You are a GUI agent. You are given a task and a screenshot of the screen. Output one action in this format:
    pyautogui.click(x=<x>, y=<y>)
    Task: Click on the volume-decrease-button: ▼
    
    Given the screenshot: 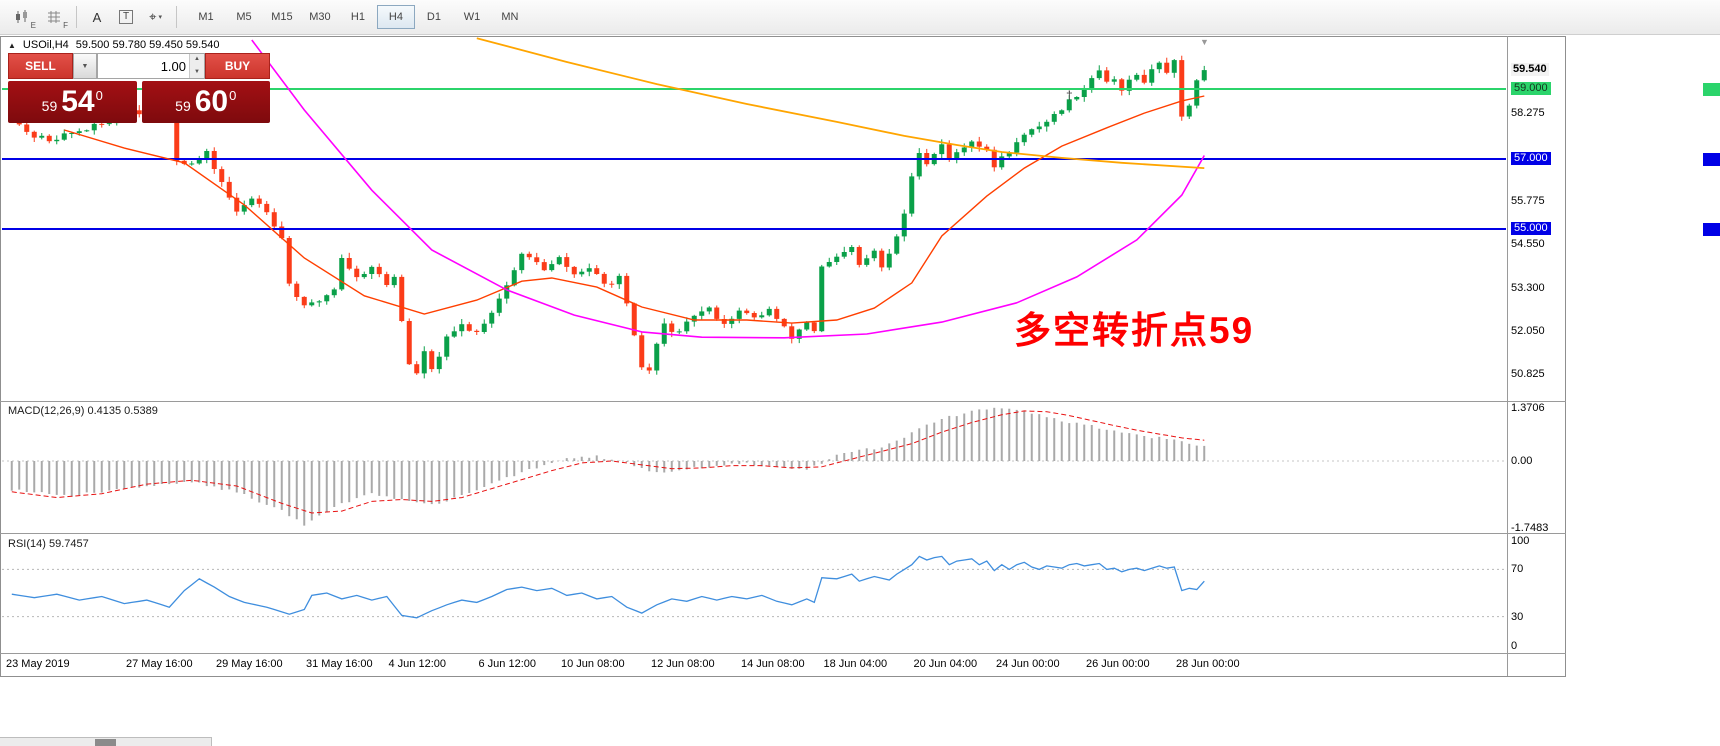 What is the action you would take?
    pyautogui.click(x=197, y=72)
    